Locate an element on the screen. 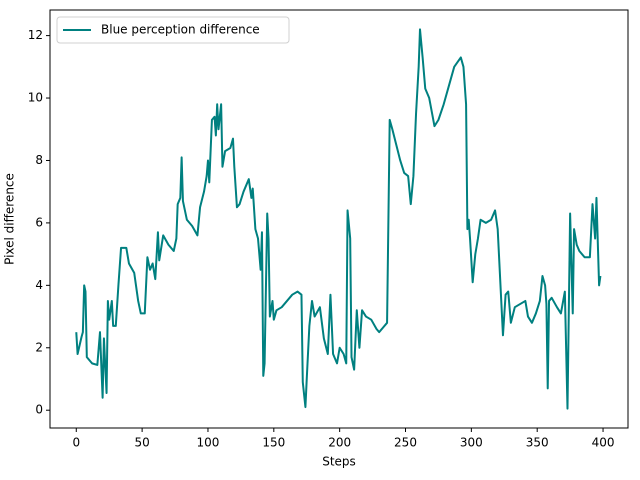 This screenshot has width=640, height=480. x-tick-label: 150 is located at coordinates (273, 443).